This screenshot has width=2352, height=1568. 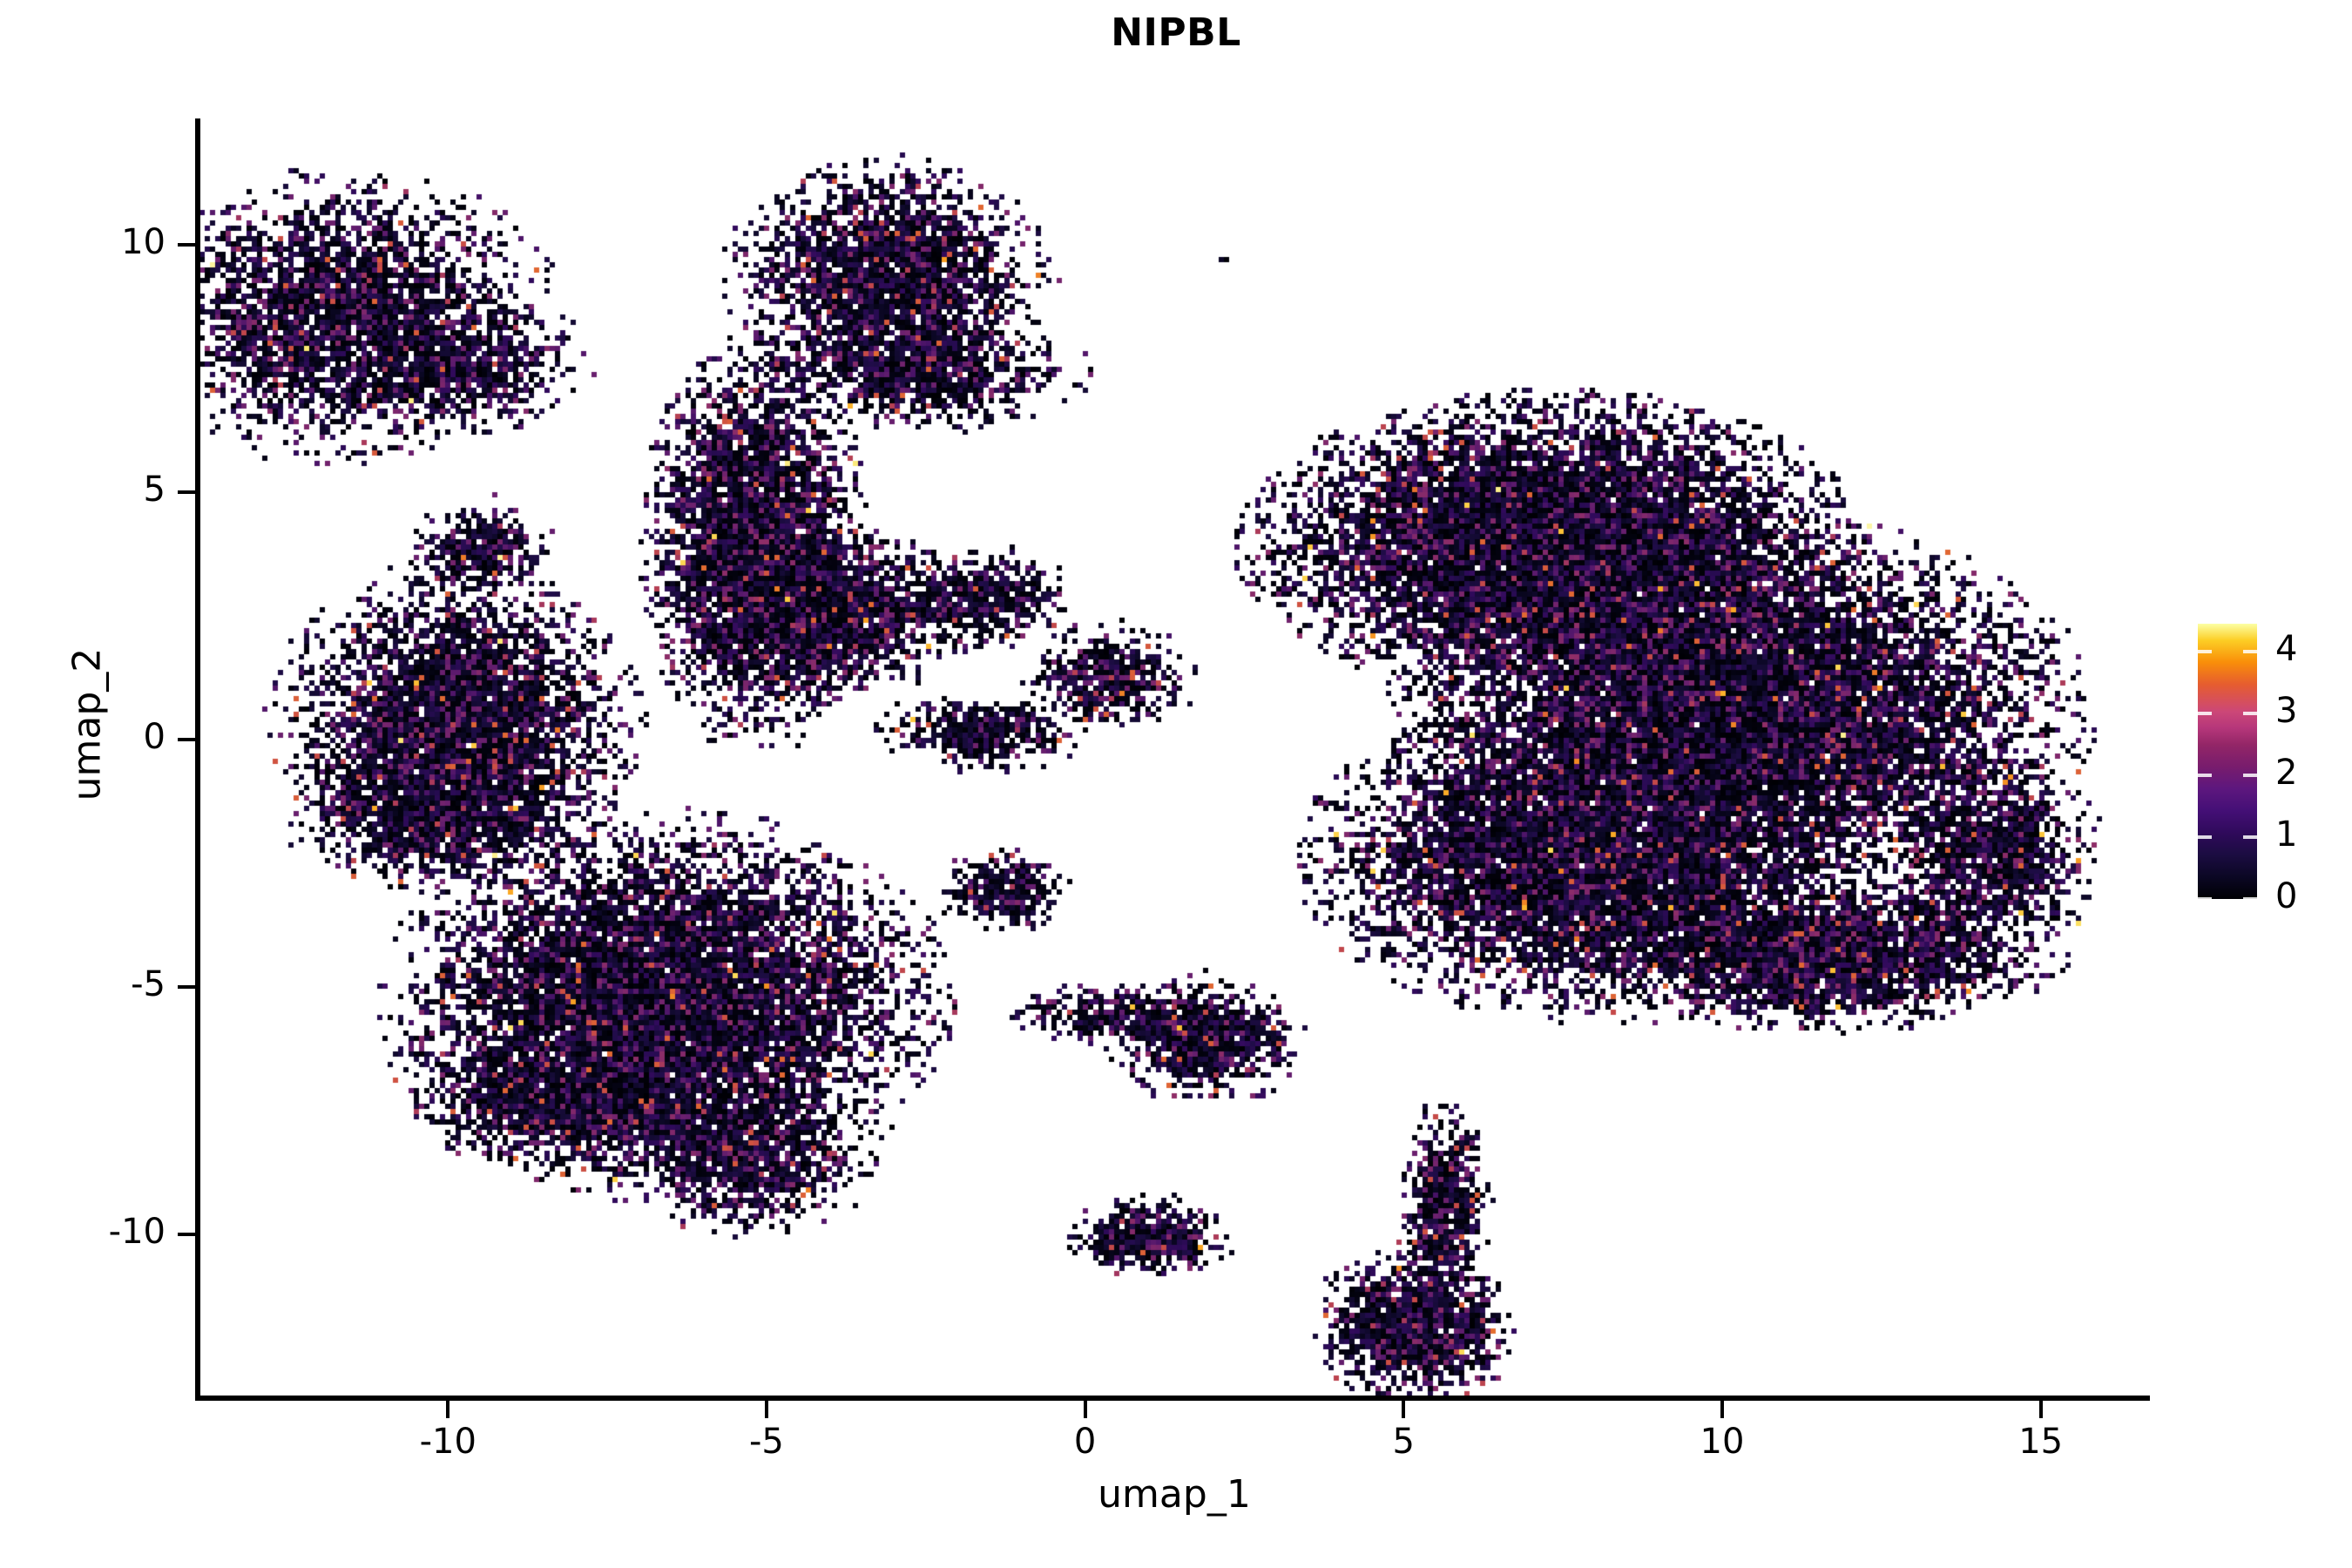 What do you see at coordinates (1403, 1442) in the screenshot?
I see `x-tick-label-5: 5` at bounding box center [1403, 1442].